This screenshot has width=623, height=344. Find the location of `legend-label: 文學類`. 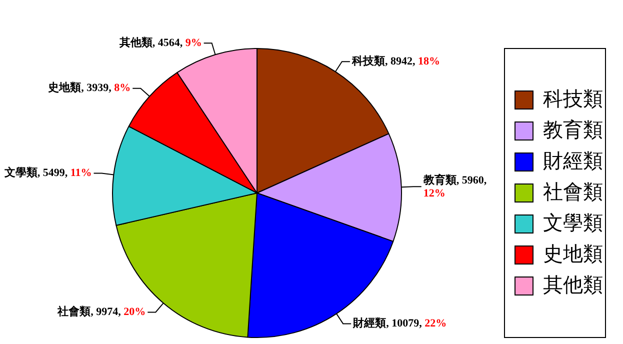

legend-label: 文學類 is located at coordinates (573, 223).